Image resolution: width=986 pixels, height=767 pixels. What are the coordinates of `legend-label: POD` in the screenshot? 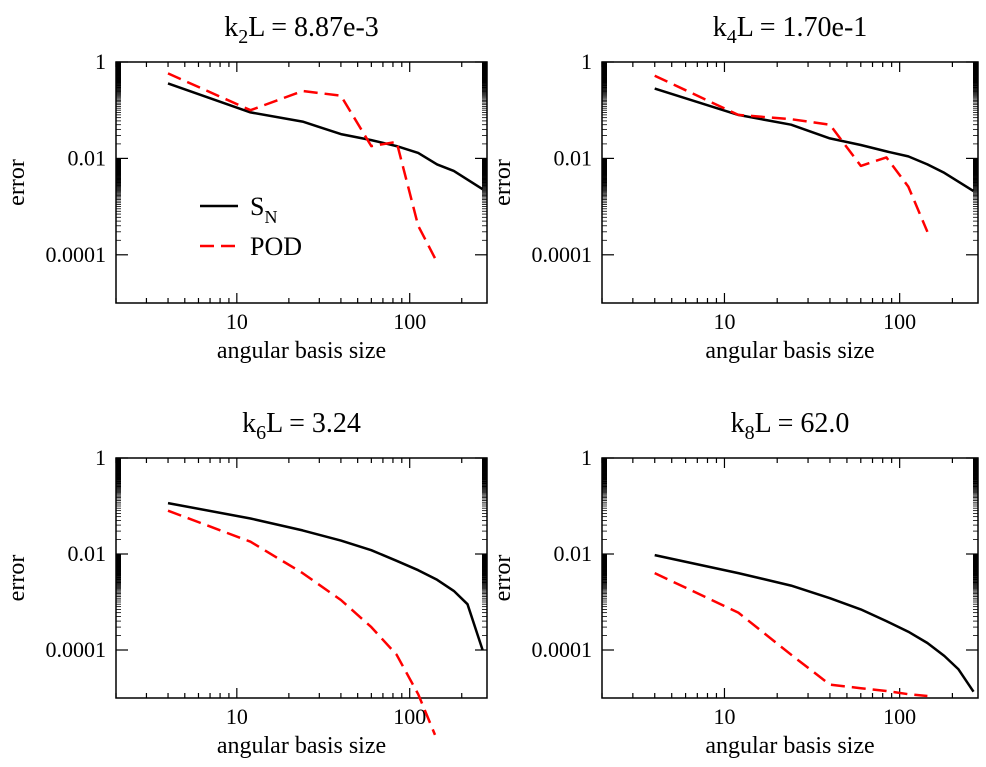 It's located at (276, 246).